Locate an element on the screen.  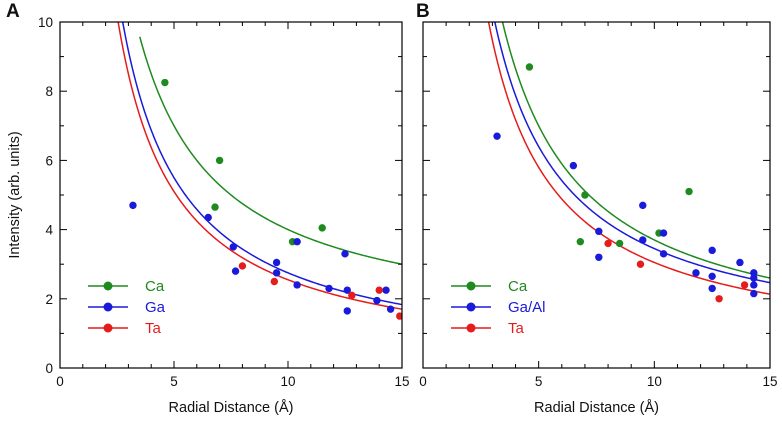
legend-label: Ga/Al is located at coordinates (527, 307).